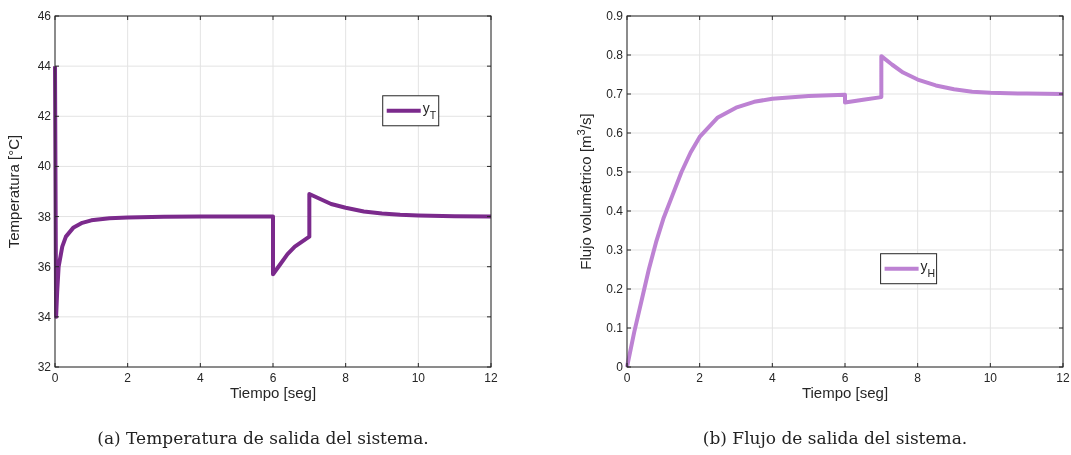 Image resolution: width=1071 pixels, height=455 pixels. What do you see at coordinates (44, 66) in the screenshot?
I see `y-tick-label: 44` at bounding box center [44, 66].